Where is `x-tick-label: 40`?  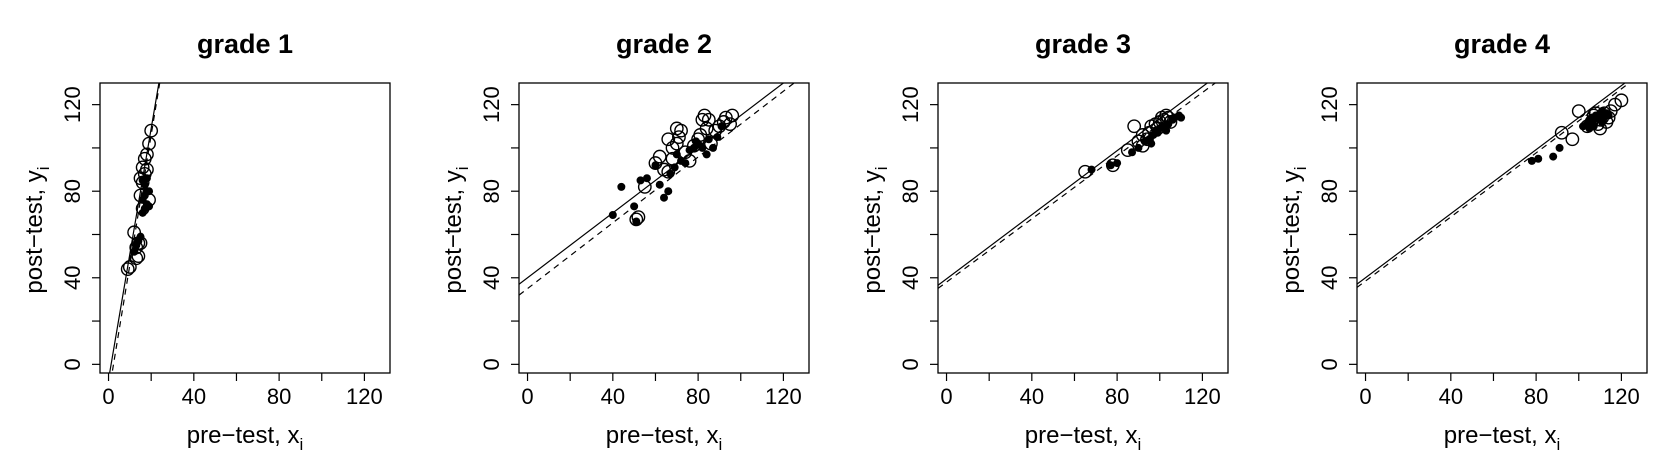
x-tick-label: 40 is located at coordinates (613, 396).